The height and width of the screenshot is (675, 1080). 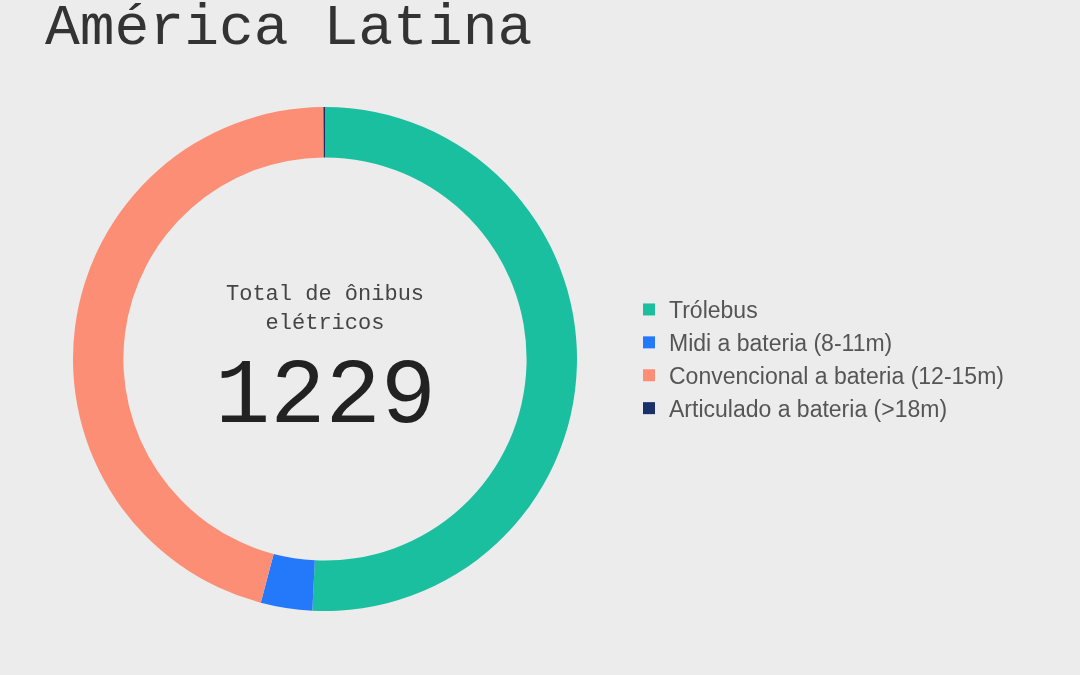 I want to click on legend-label: Midi a bateria (8-11m), so click(x=781, y=343).